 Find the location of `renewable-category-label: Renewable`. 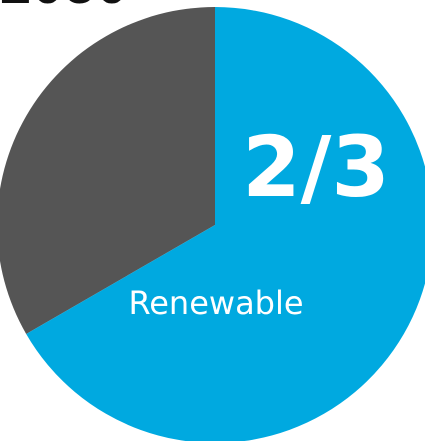

renewable-category-label: Renewable is located at coordinates (215, 303).